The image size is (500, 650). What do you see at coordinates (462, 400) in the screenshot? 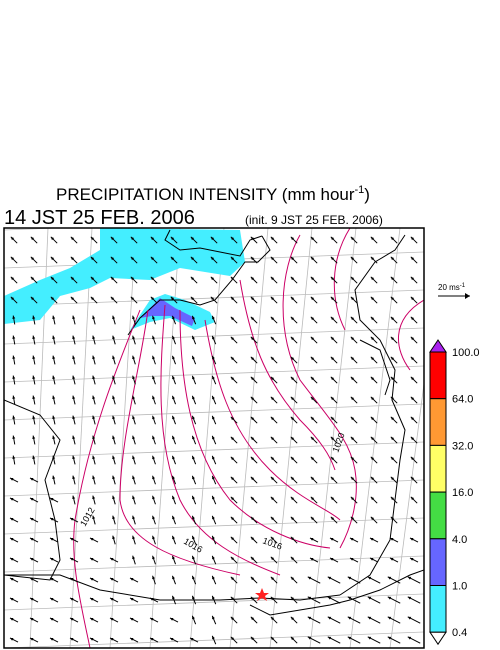
I see `colorbar-label: 64.0` at bounding box center [462, 400].